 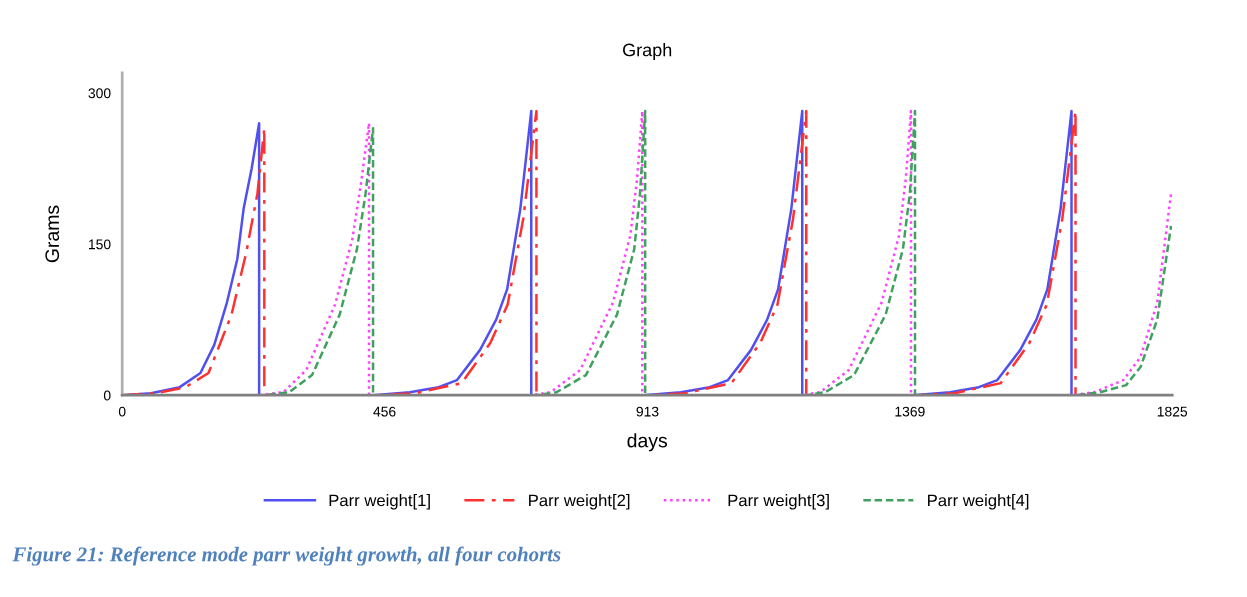 I want to click on chart-title: Graph, so click(x=647, y=51).